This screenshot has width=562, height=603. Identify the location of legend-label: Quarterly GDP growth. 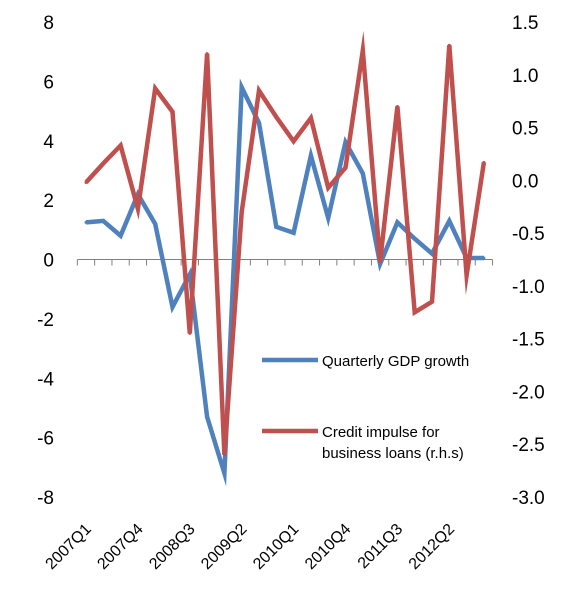
(395, 361).